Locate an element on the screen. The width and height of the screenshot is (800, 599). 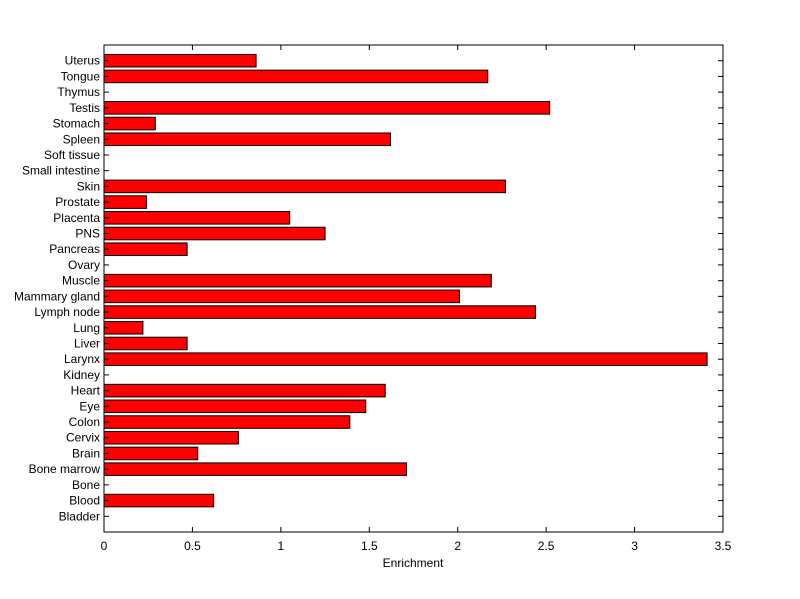
y-tick-label: Soft tissue is located at coordinates (72, 155).